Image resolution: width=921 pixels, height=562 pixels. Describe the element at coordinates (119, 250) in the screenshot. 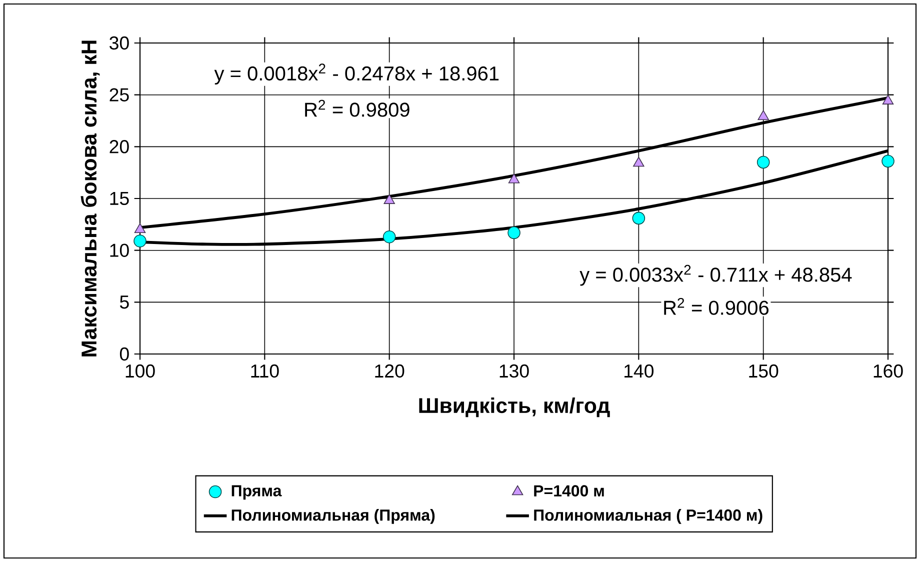

I see `y-tick-label: 10` at that location.